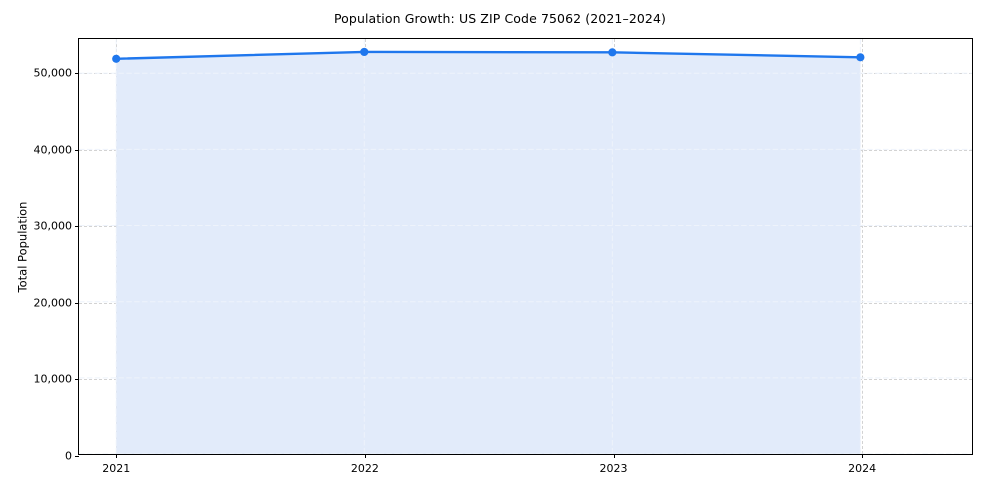 Image resolution: width=1000 pixels, height=500 pixels. Describe the element at coordinates (862, 468) in the screenshot. I see `x-tick-label: 2024` at that location.